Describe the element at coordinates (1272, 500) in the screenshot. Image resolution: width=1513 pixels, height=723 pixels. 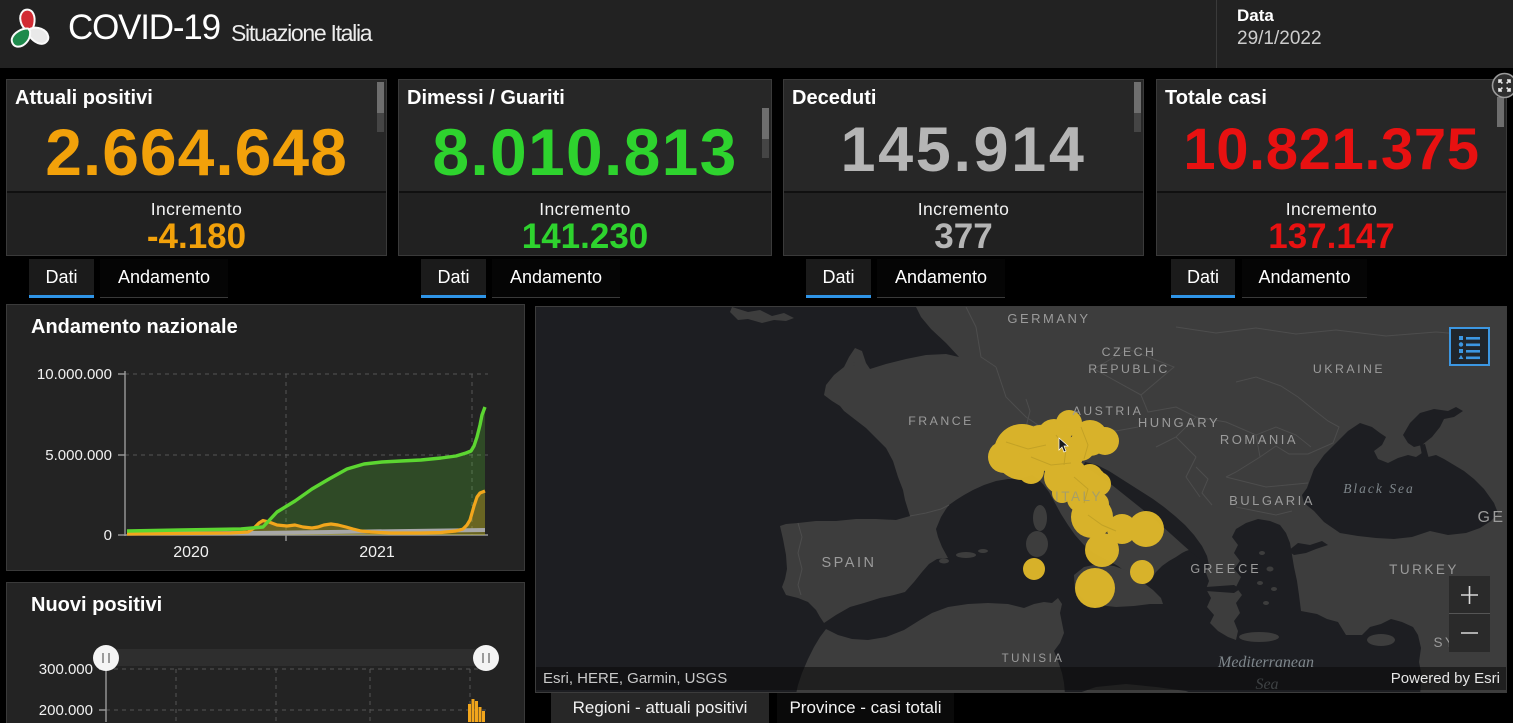
I see `svg-text: BULGARIA` at that location.